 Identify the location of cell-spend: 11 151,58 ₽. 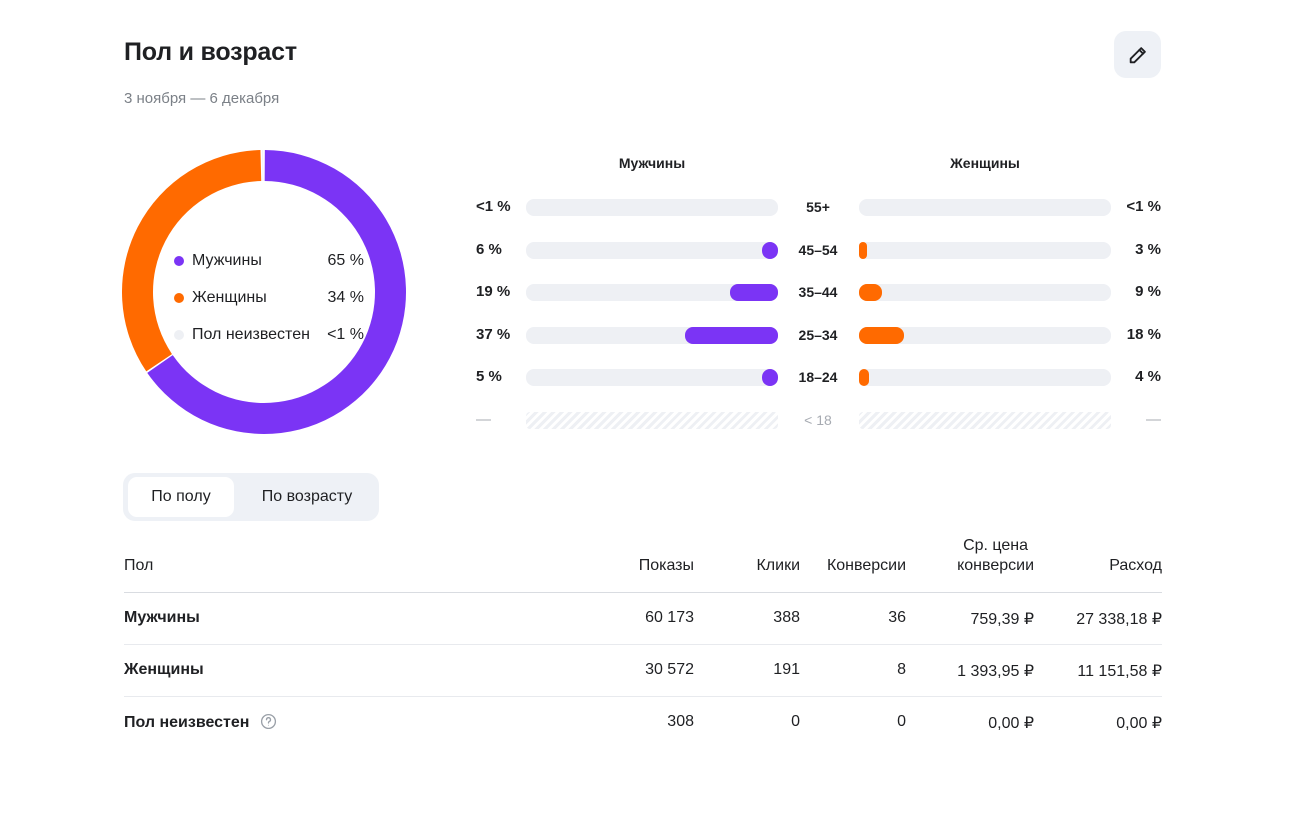
(1119, 671).